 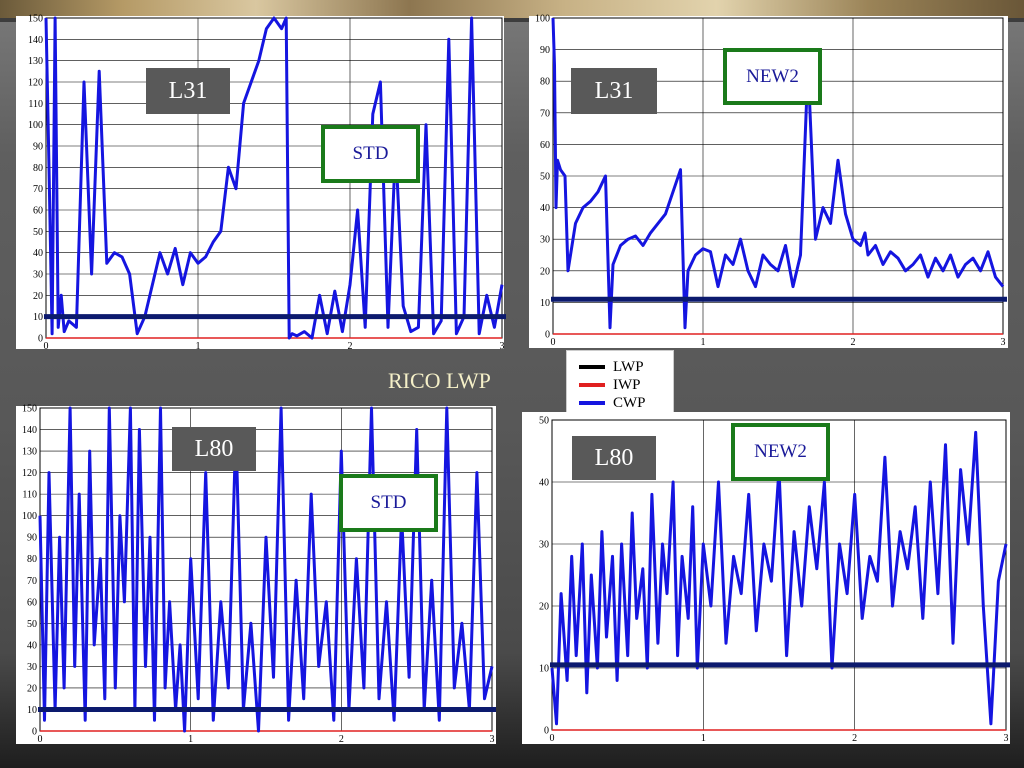 What do you see at coordinates (592, 403) in the screenshot?
I see `legend-swatch-cwp` at bounding box center [592, 403].